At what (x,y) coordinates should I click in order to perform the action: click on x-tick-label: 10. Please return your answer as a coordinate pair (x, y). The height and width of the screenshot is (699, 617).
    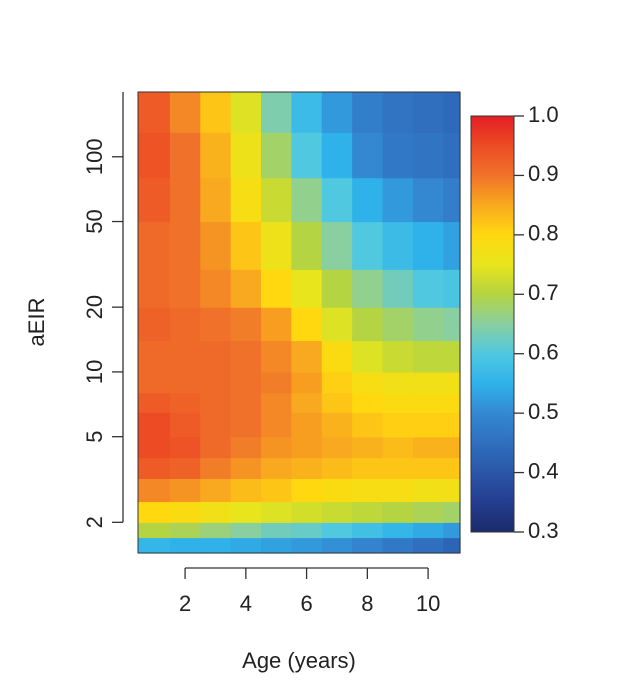
    Looking at the image, I should click on (428, 603).